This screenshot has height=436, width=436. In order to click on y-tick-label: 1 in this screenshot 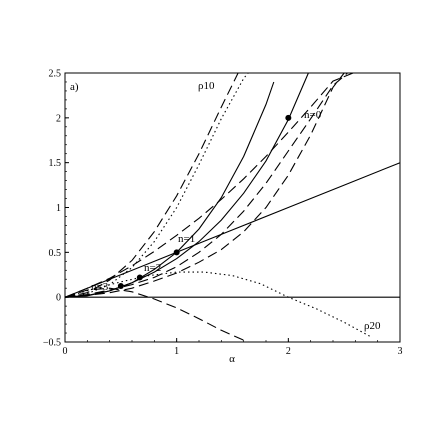, I will do `click(58, 208)`.